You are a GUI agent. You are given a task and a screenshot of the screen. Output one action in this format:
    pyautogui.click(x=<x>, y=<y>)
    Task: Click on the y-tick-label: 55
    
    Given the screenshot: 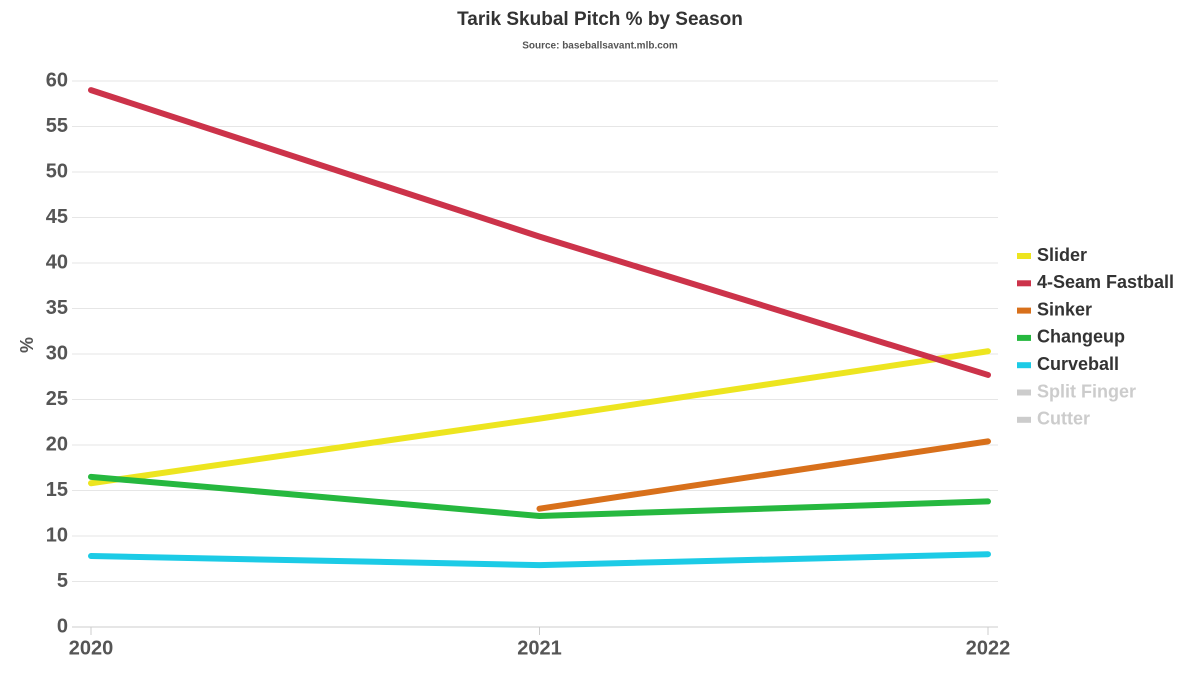 What is the action you would take?
    pyautogui.click(x=57, y=126)
    